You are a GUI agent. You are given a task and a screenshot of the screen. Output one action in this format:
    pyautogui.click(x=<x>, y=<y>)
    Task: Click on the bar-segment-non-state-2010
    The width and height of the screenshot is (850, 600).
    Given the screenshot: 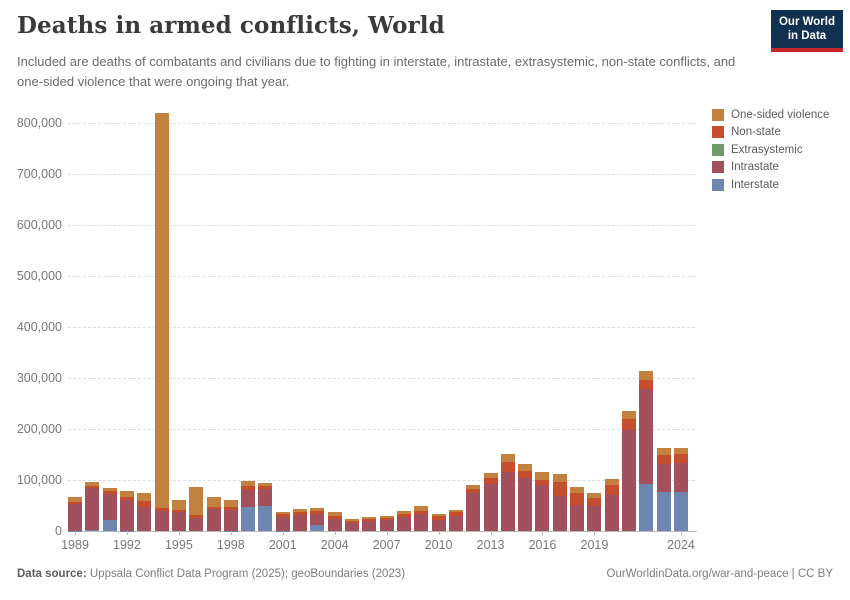 What is the action you would take?
    pyautogui.click(x=438, y=518)
    